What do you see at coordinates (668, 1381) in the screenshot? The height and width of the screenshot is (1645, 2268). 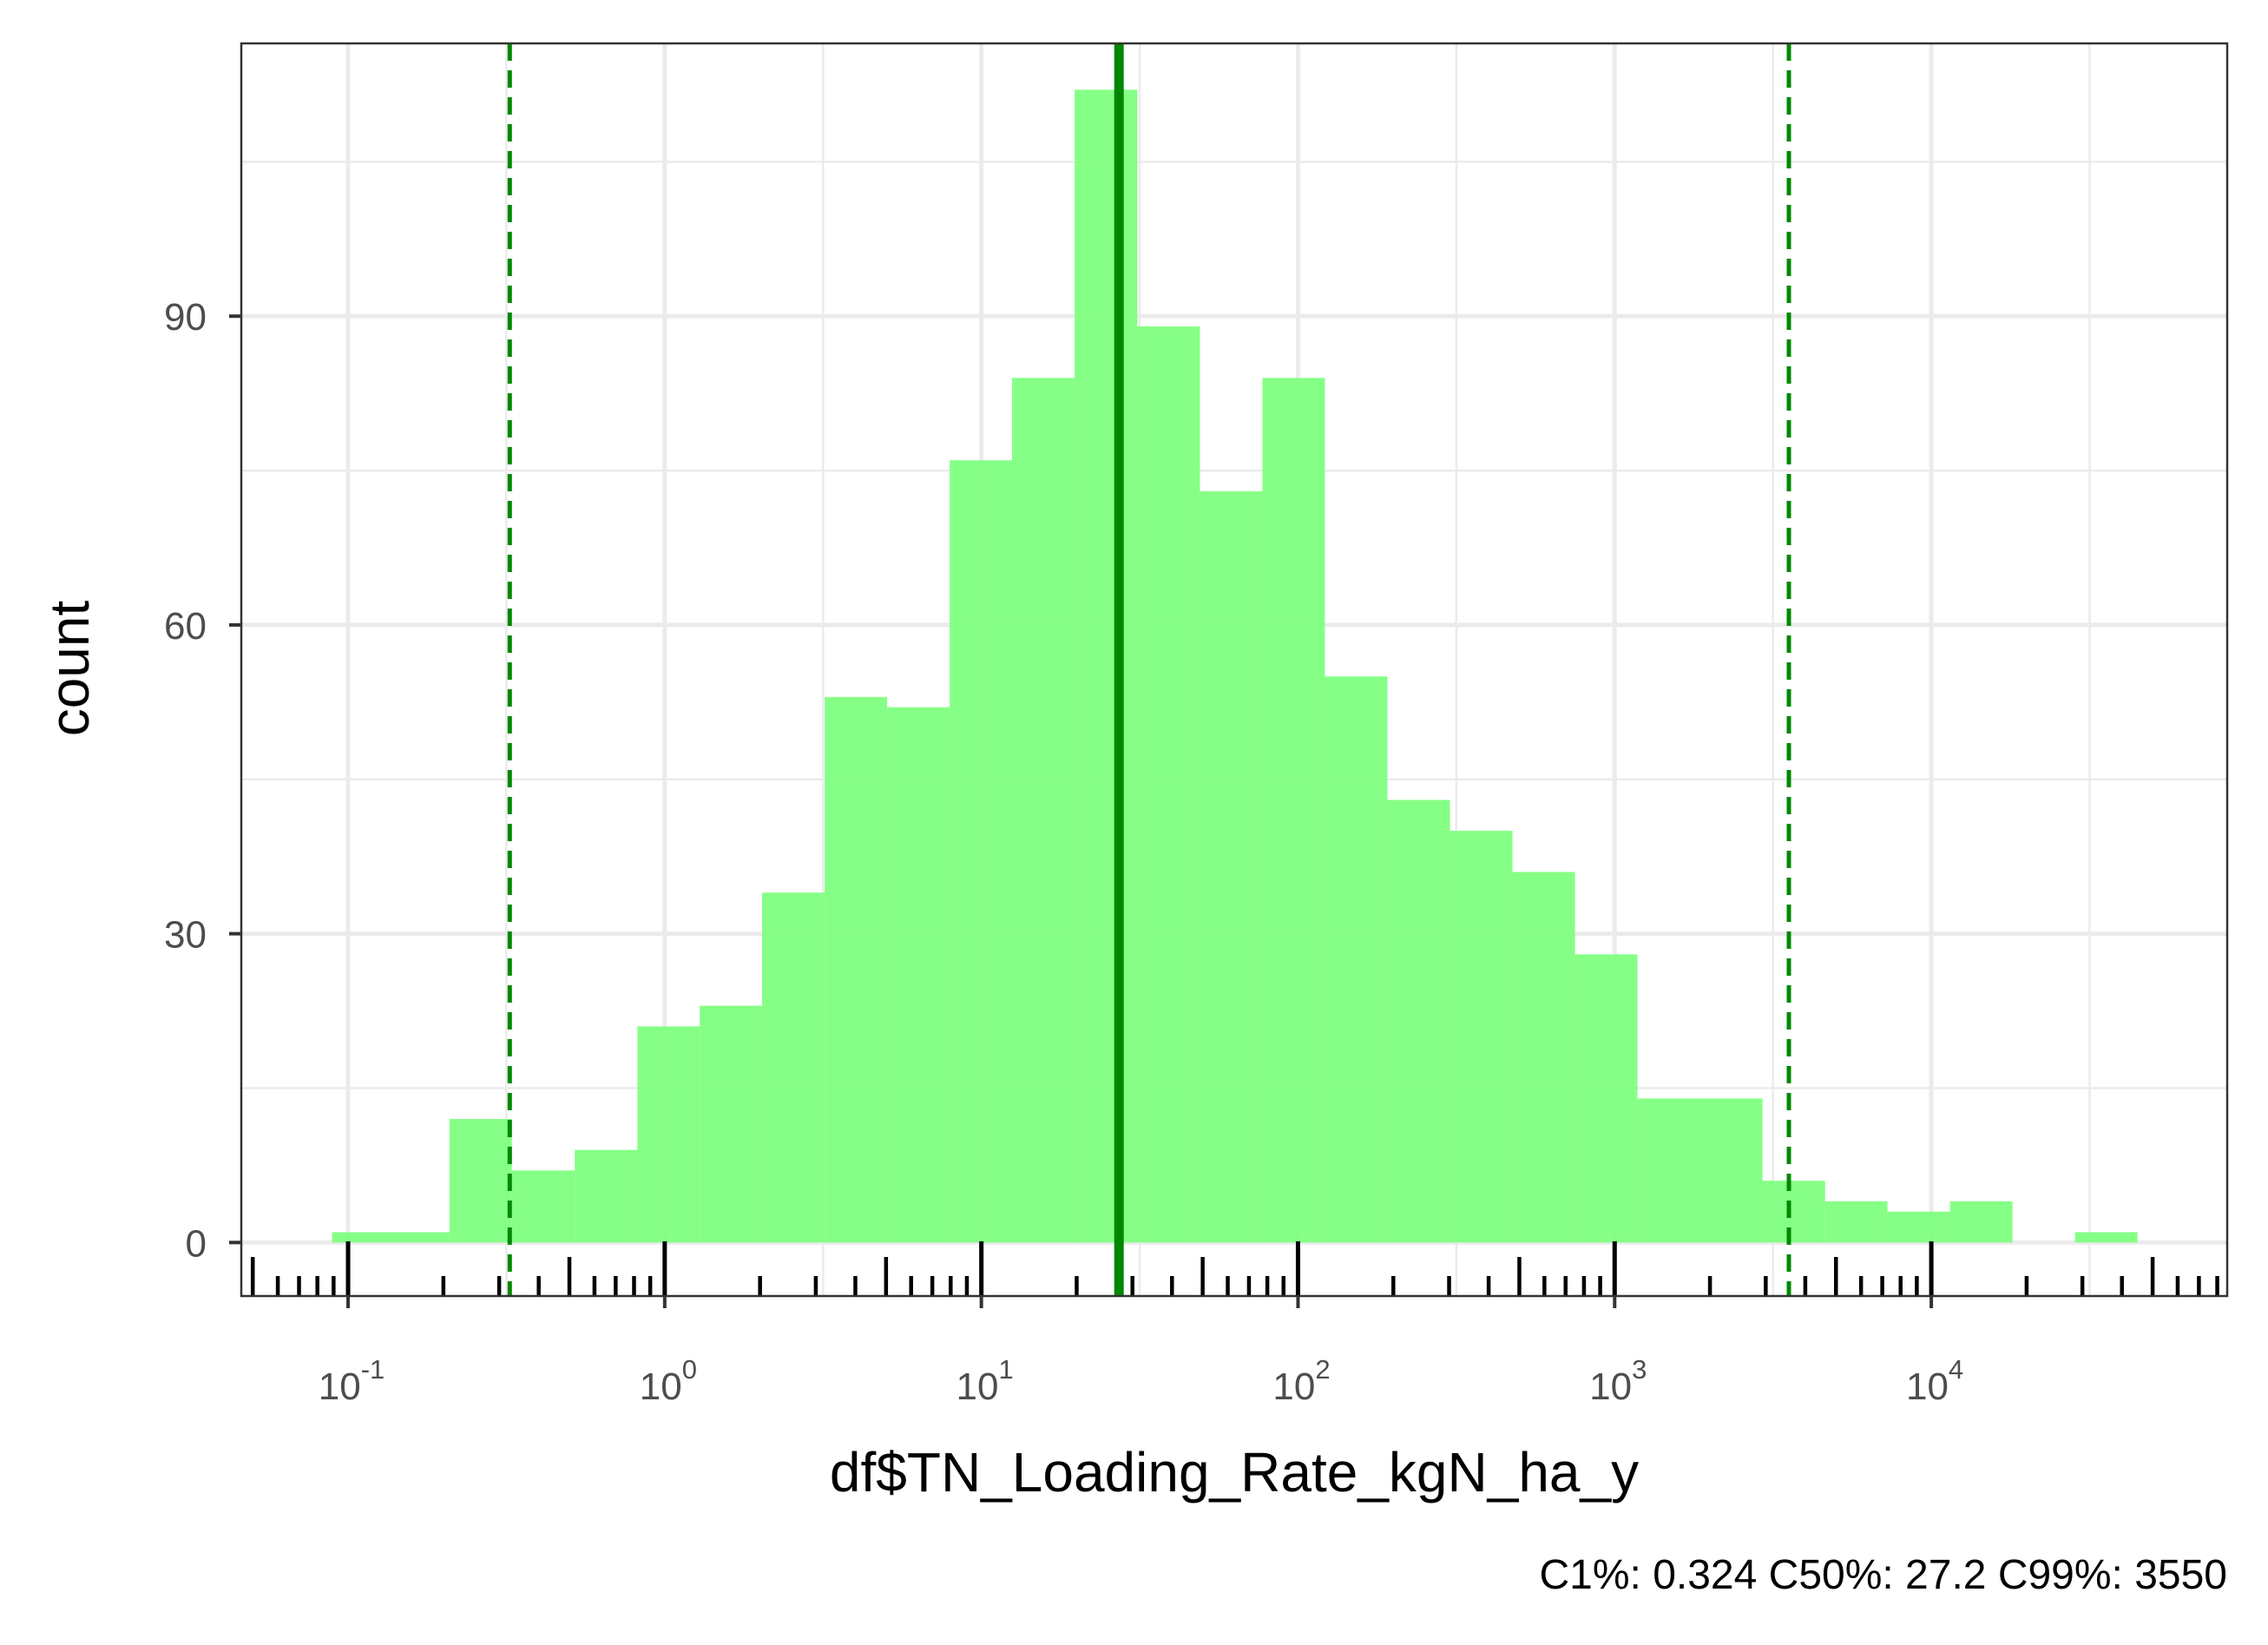 I see `x-tick-label: 10⁰` at bounding box center [668, 1381].